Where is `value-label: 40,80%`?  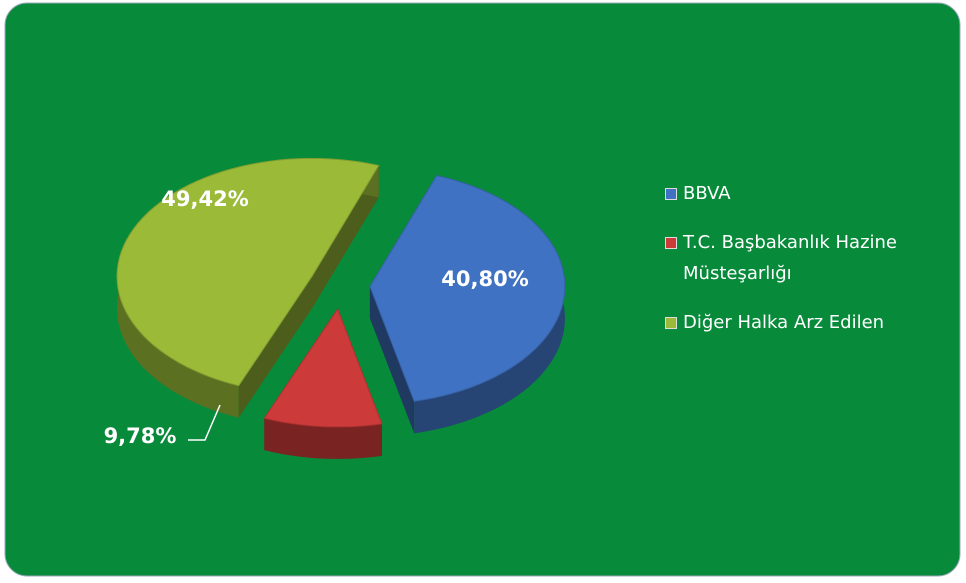 value-label: 40,80% is located at coordinates (484, 279).